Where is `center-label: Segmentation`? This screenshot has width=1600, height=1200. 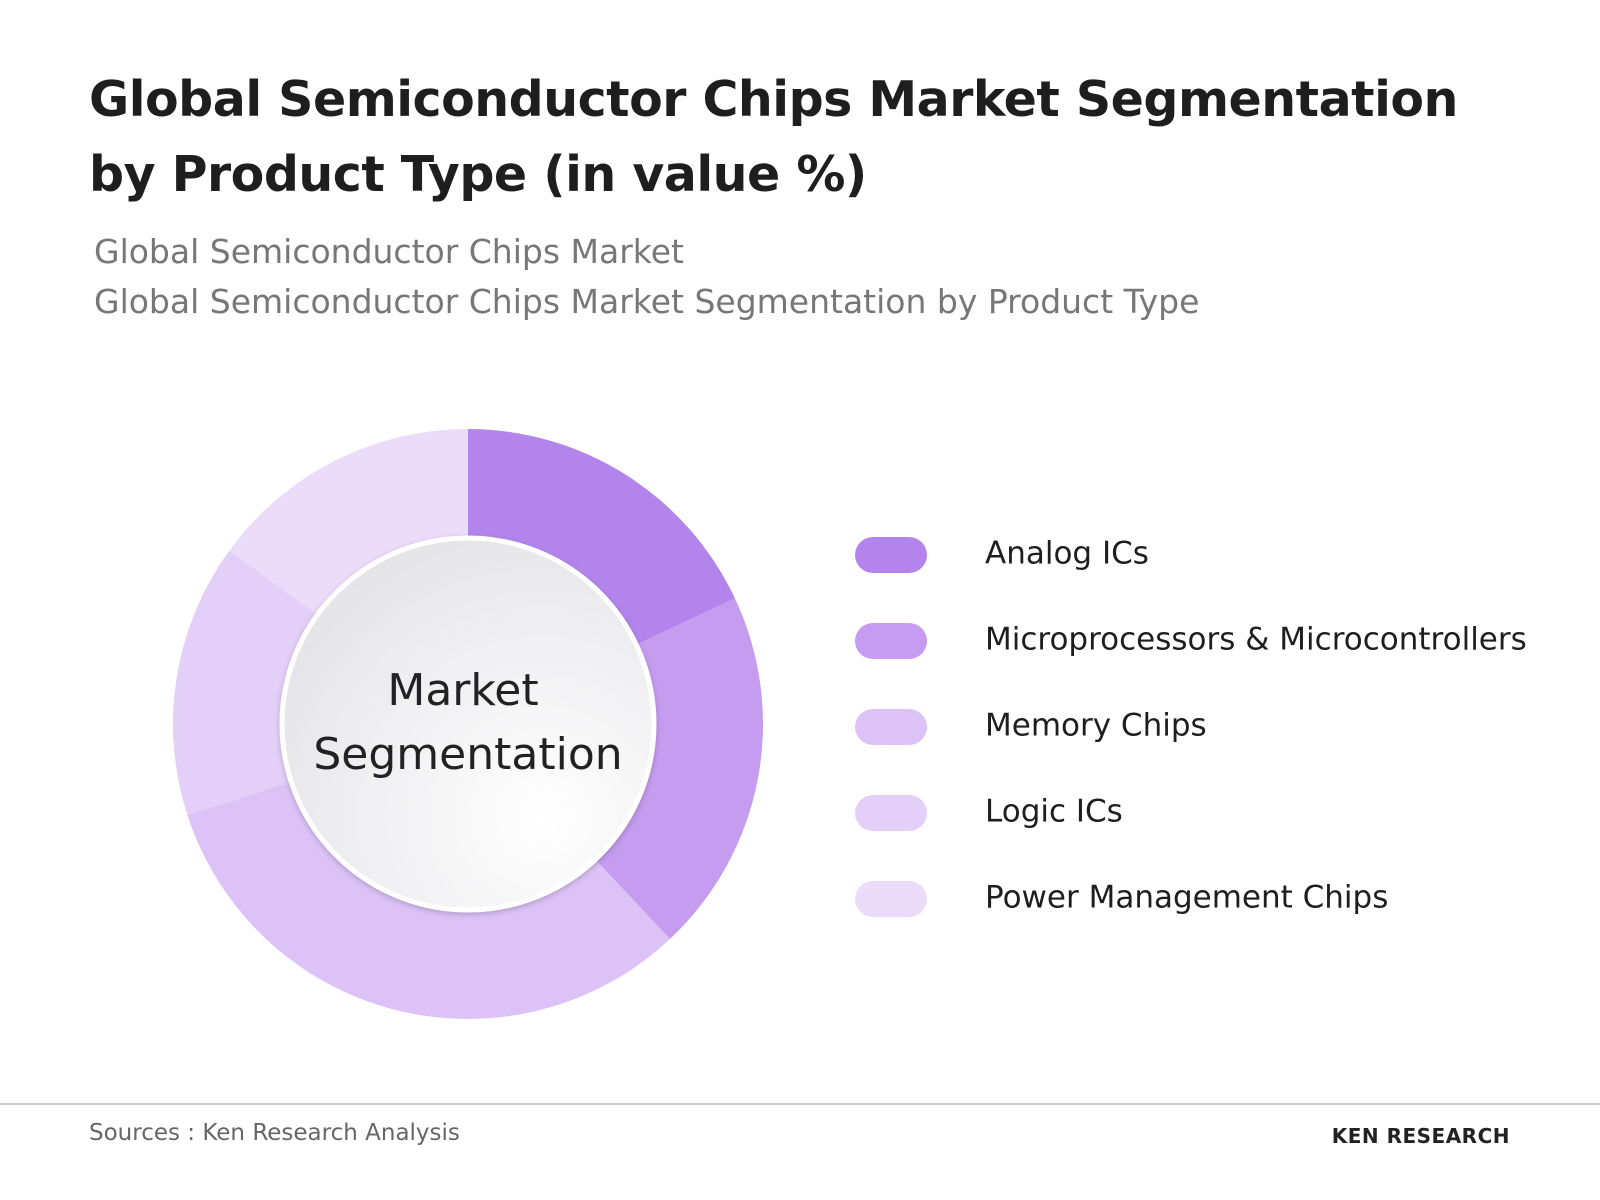 center-label: Segmentation is located at coordinates (467, 754).